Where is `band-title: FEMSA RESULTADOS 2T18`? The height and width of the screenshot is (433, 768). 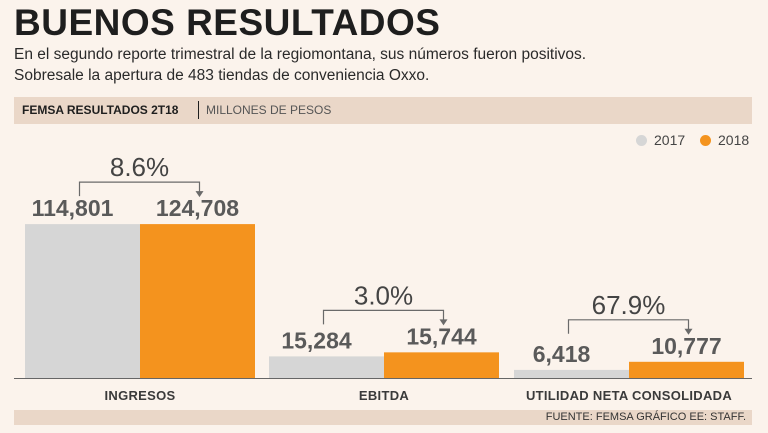
band-title: FEMSA RESULTADOS 2T18 is located at coordinates (100, 110).